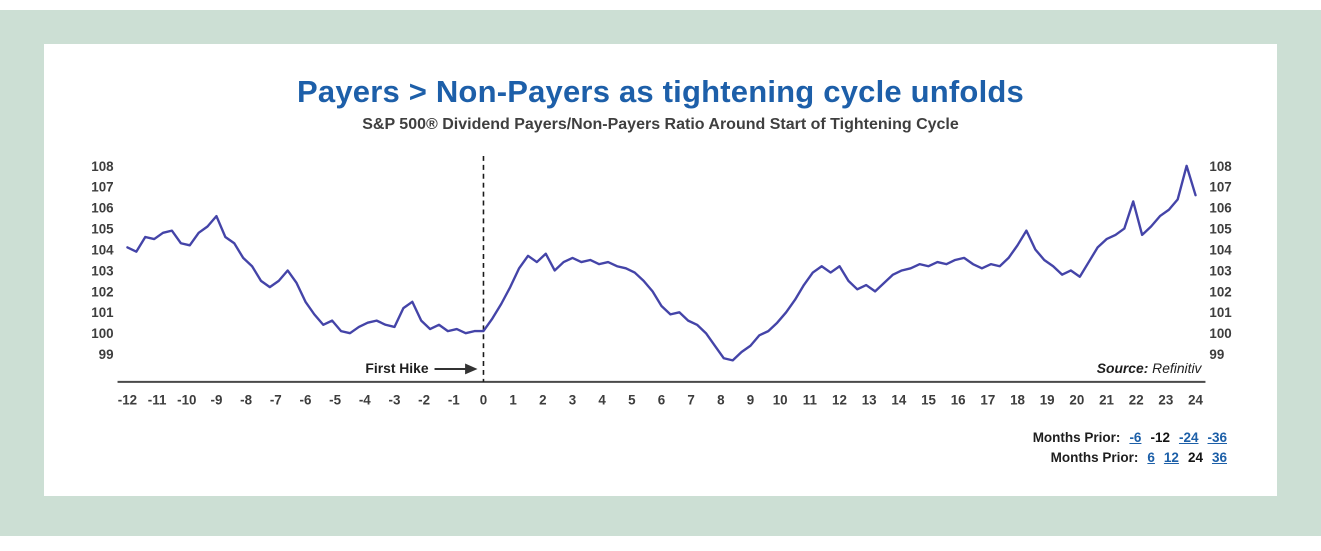 The height and width of the screenshot is (551, 1321). I want to click on x-axis-label: 16, so click(958, 400).